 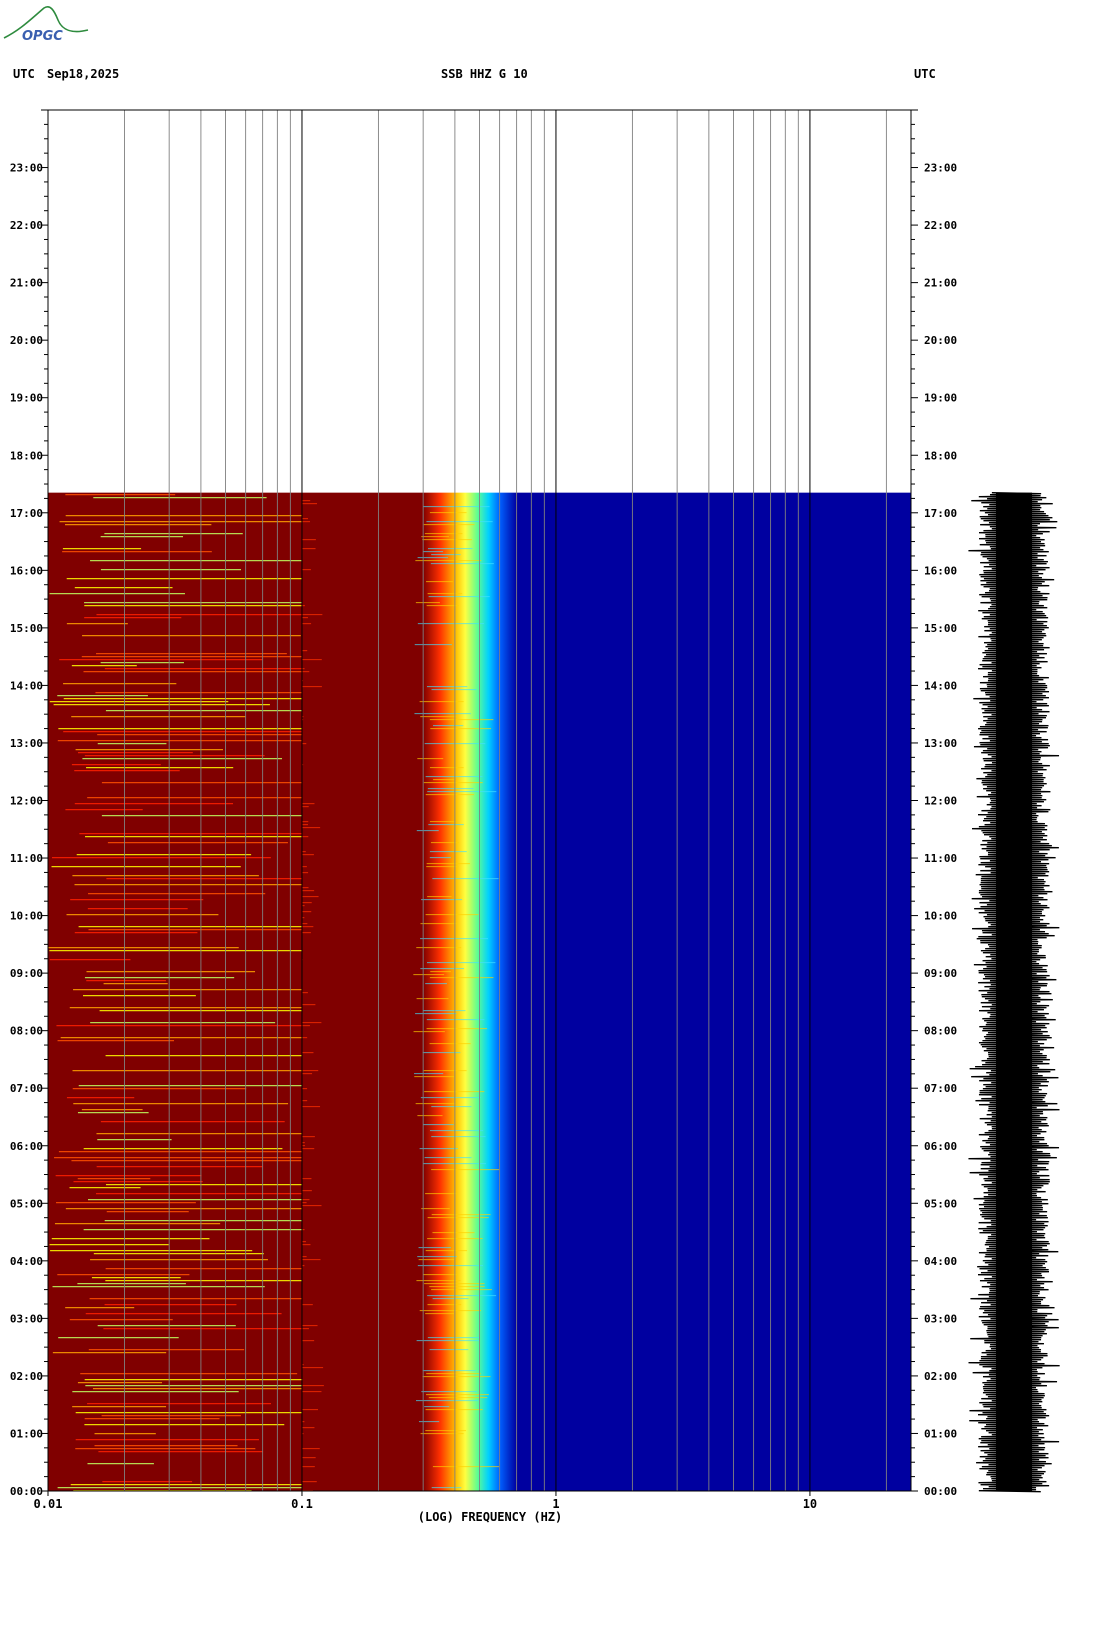 I want to click on y-tick-label-left: 06:00, so click(x=26, y=1146).